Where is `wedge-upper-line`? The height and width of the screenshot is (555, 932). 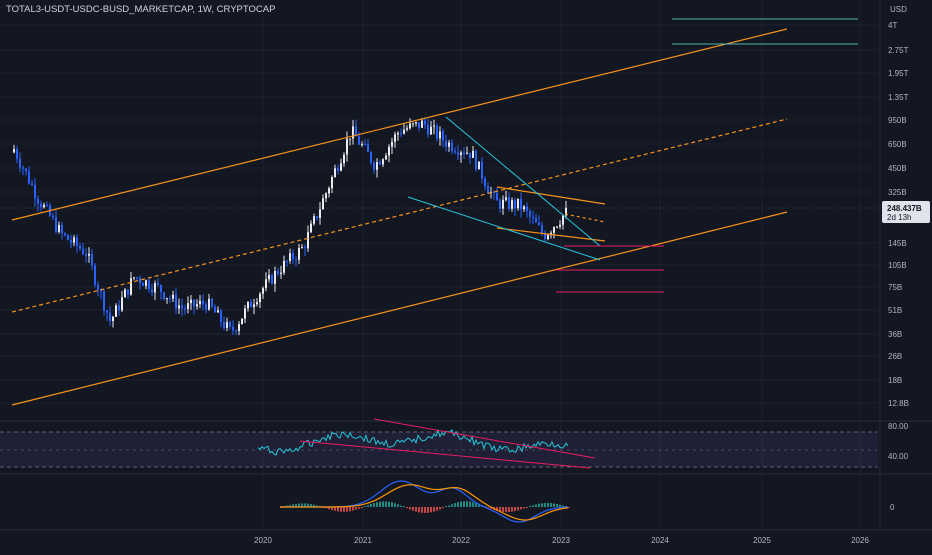
wedge-upper-line is located at coordinates (551, 195).